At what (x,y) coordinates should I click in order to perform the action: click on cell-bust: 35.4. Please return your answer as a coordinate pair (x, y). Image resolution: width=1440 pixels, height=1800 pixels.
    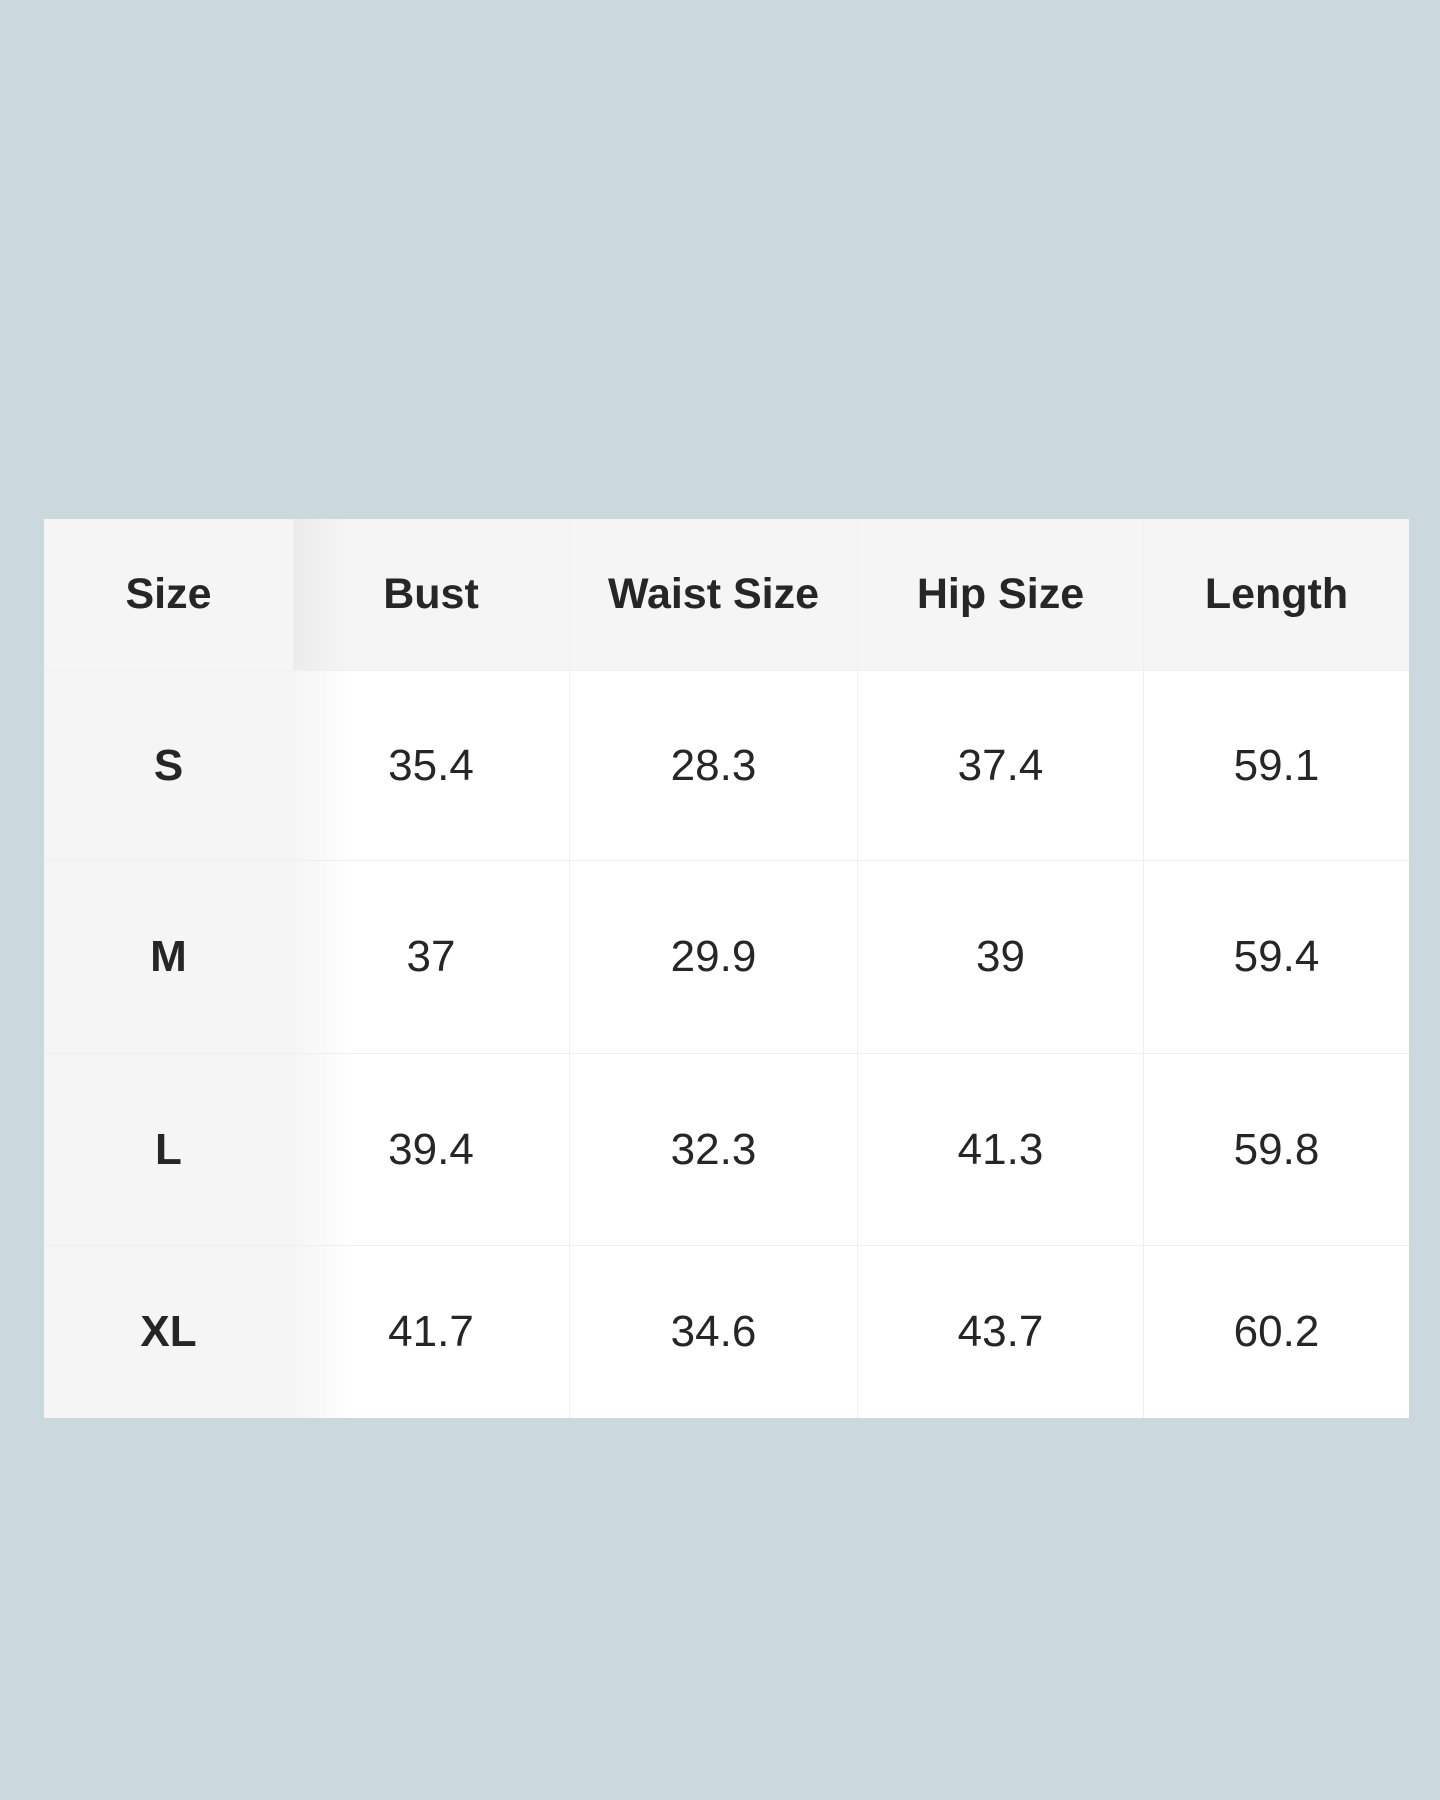
    Looking at the image, I should click on (431, 766).